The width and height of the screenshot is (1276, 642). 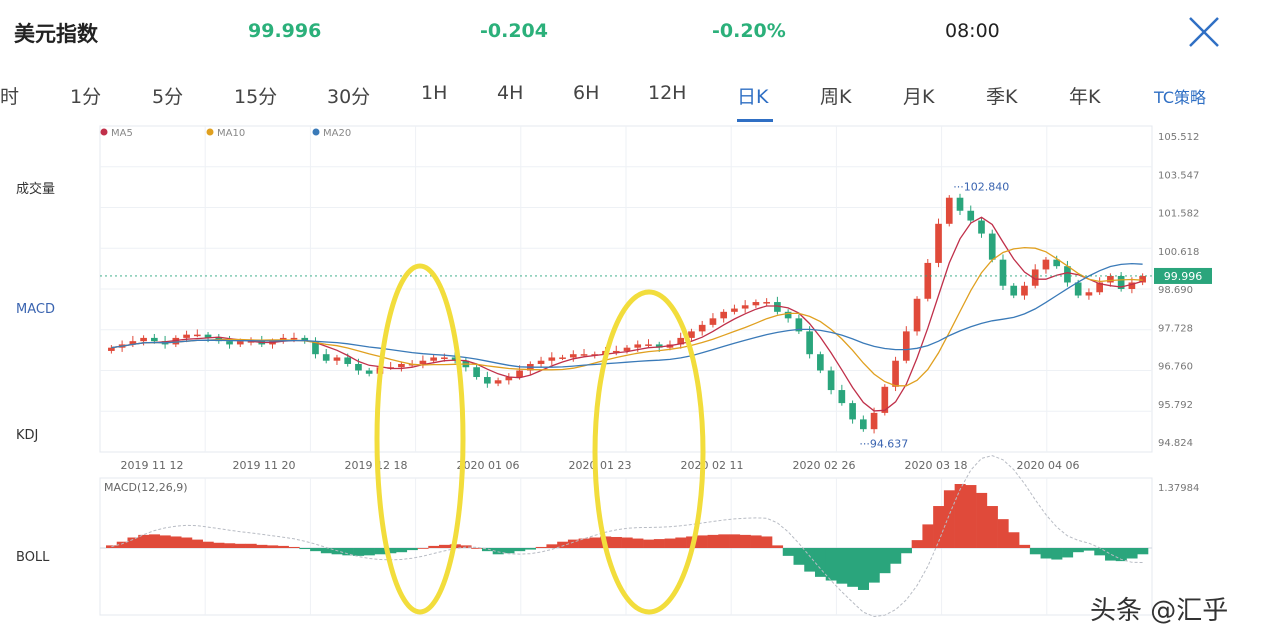 I want to click on ma-line-ma20, so click(x=627, y=315).